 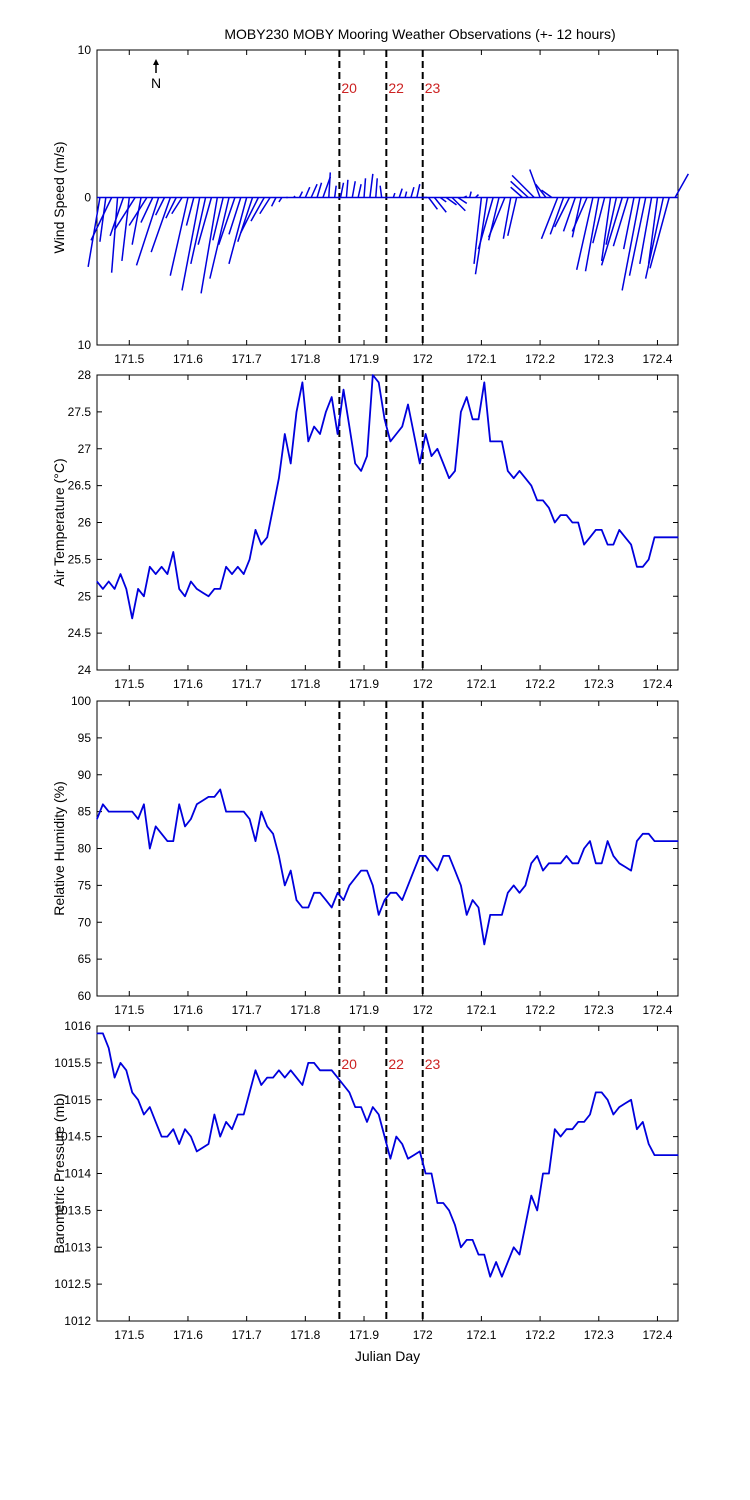 What do you see at coordinates (77, 1174) in the screenshot?
I see `y-tick-label: 1014` at bounding box center [77, 1174].